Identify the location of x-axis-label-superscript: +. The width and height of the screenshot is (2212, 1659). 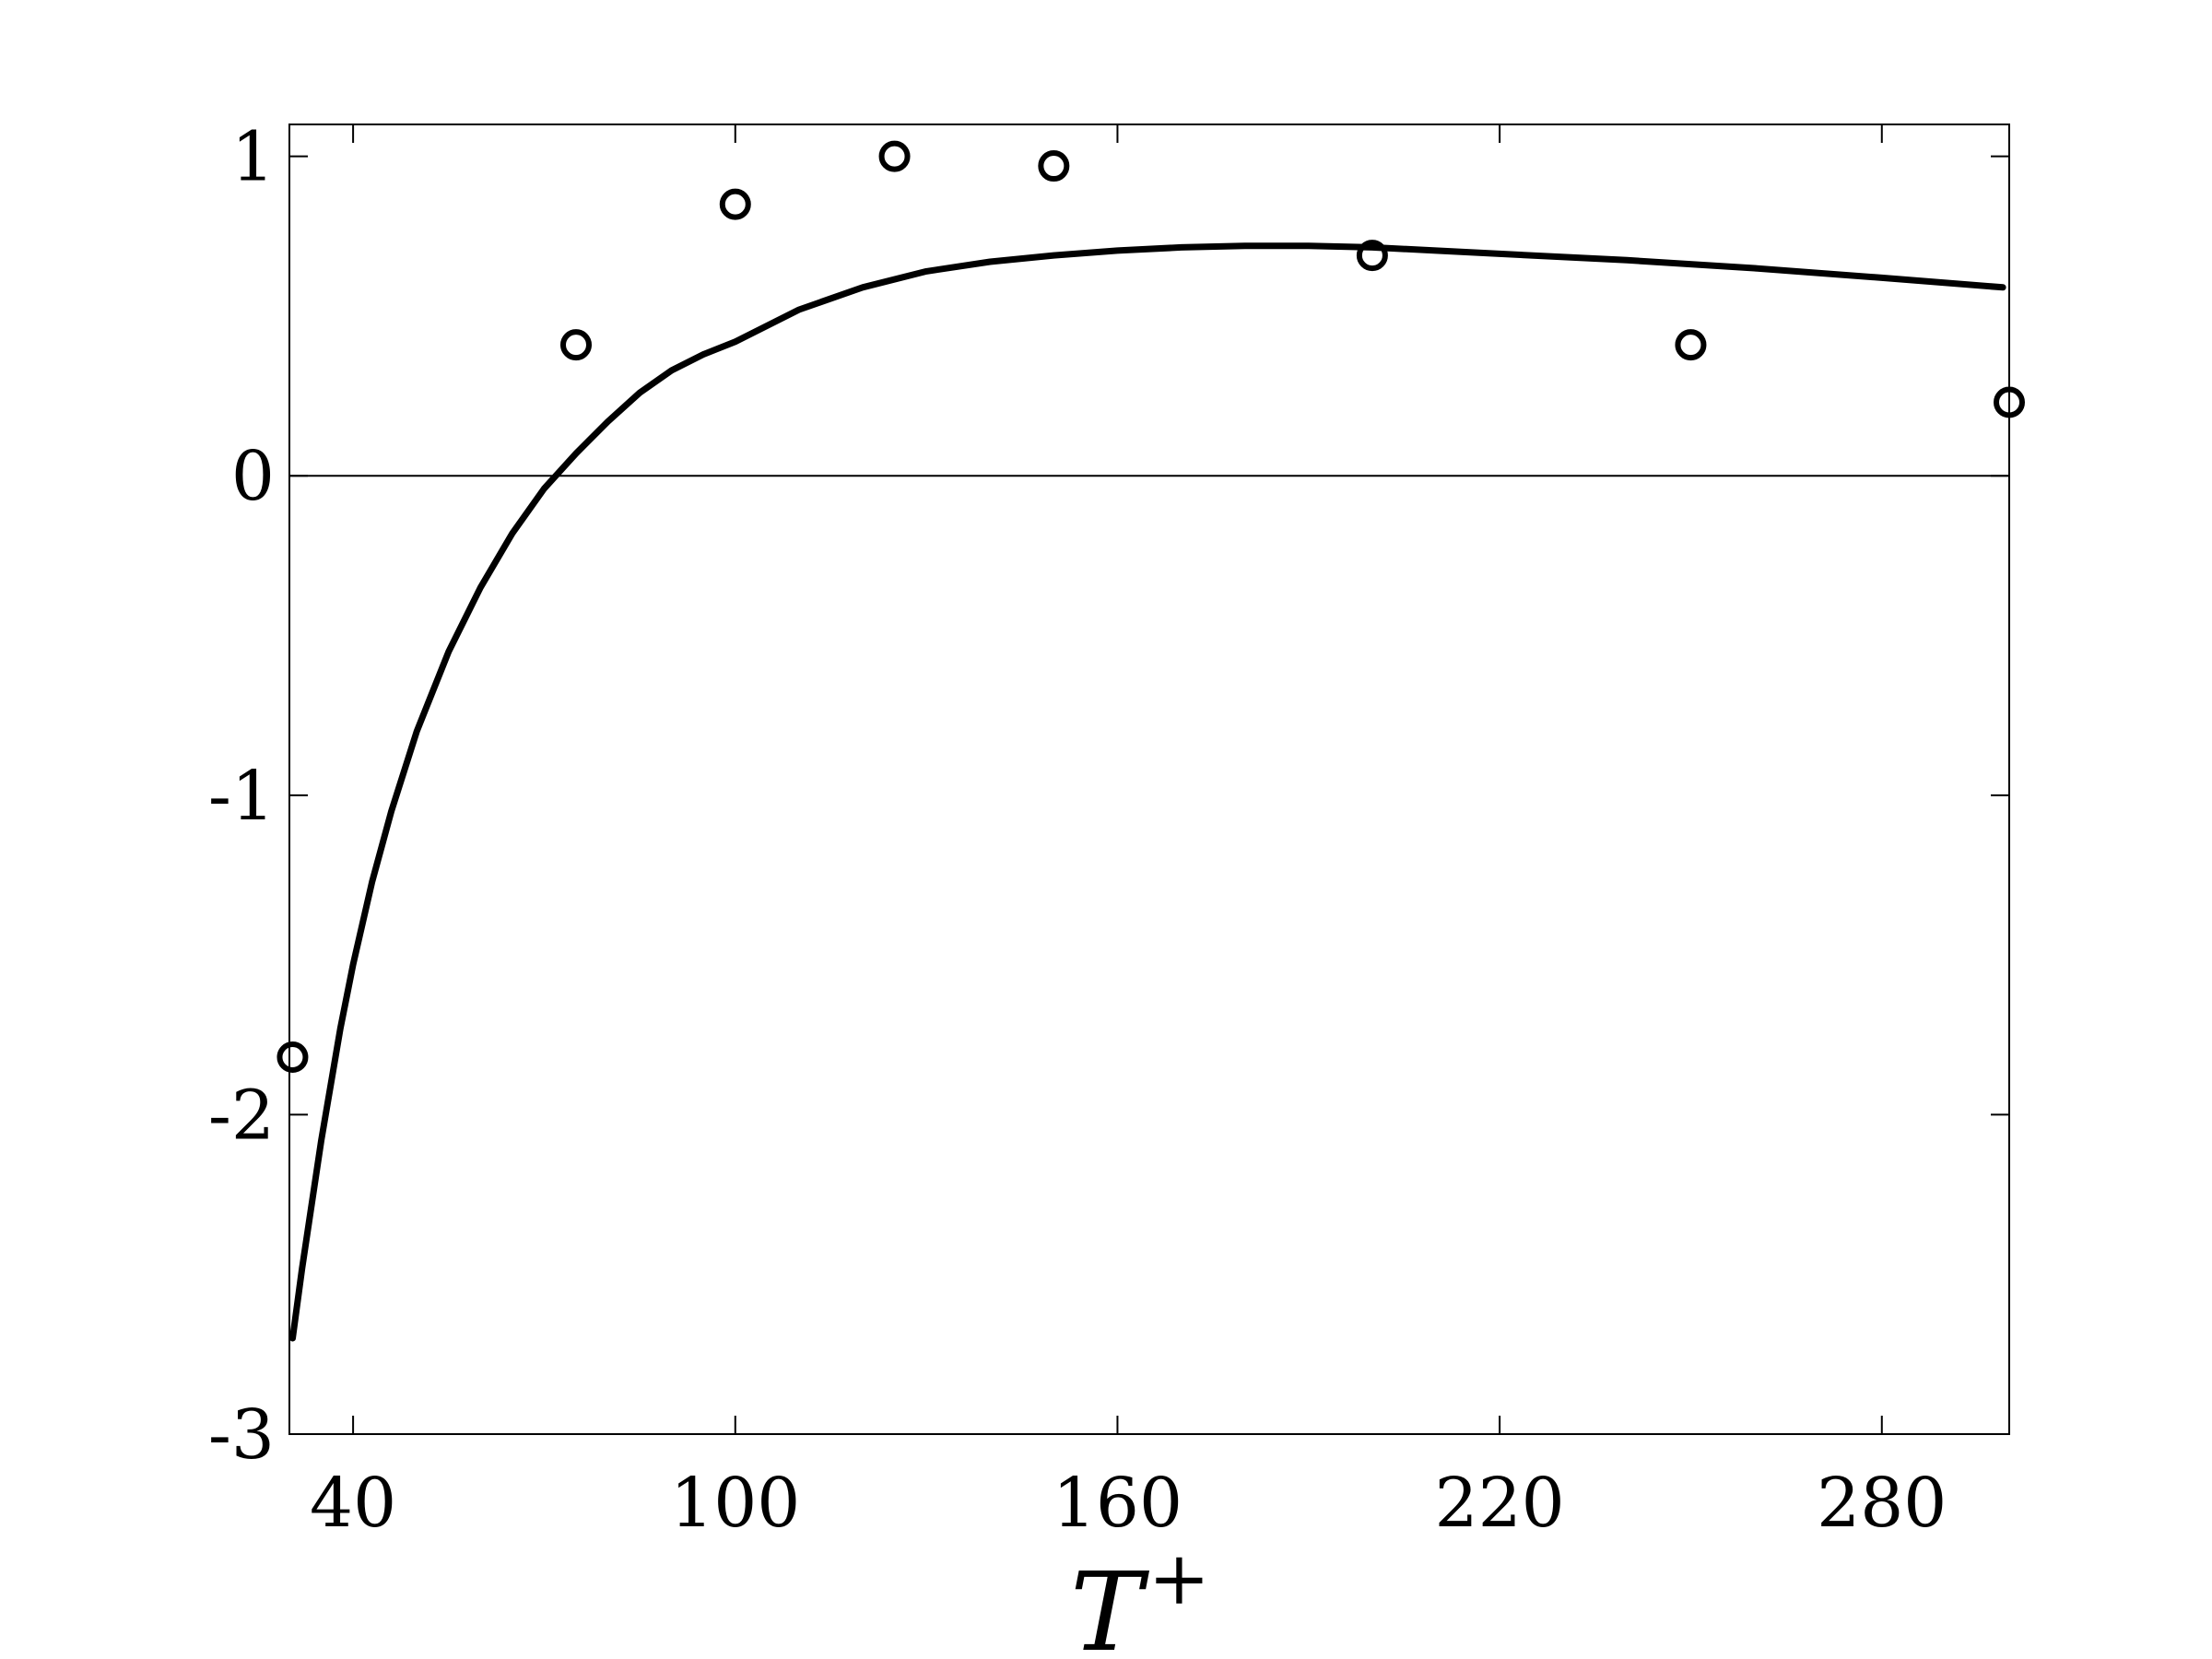
(1179, 1578).